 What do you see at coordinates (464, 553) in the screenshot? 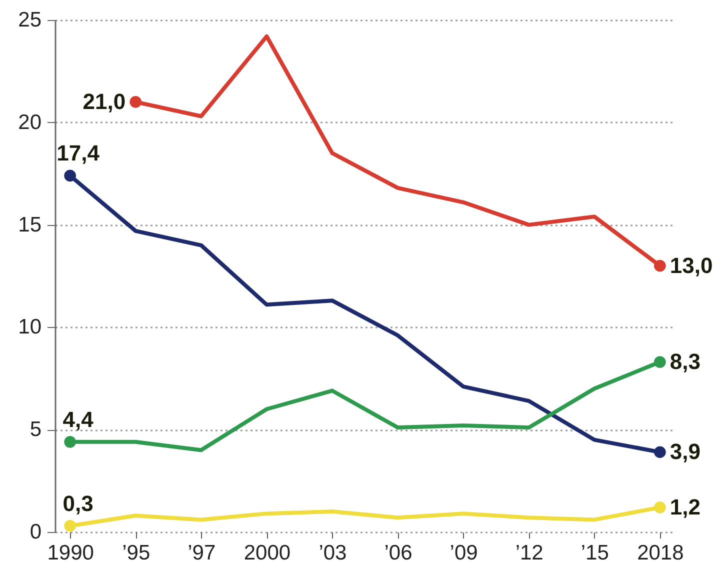
I see `x-tick-label: ’09` at bounding box center [464, 553].